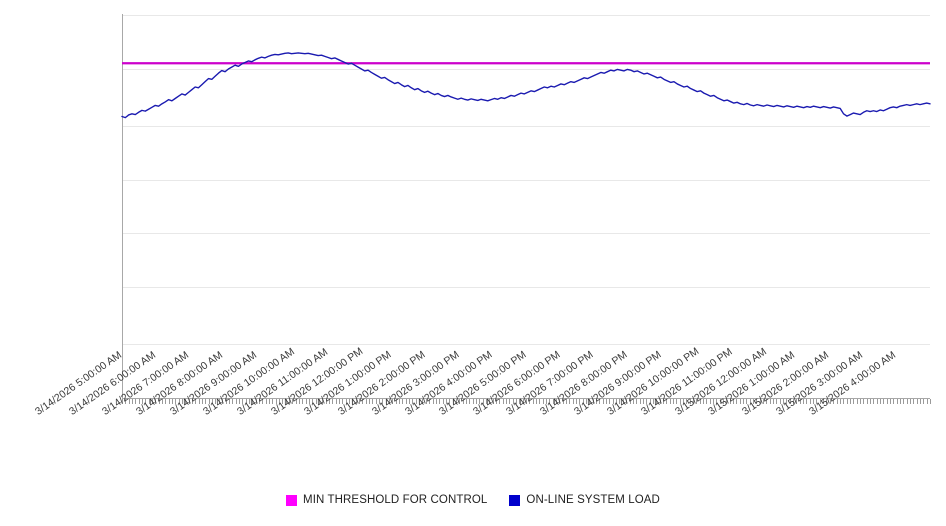  What do you see at coordinates (395, 500) in the screenshot?
I see `legend-label-min-threshold: MIN THRESHOLD FOR CONTROL` at bounding box center [395, 500].